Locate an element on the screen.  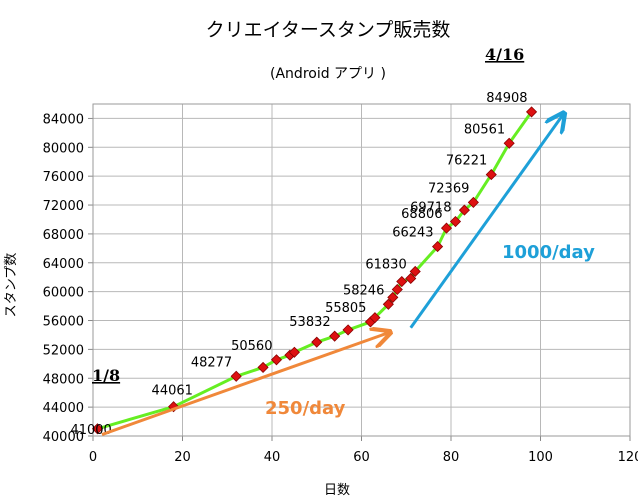
data-label: 48277 is located at coordinates (211, 362).